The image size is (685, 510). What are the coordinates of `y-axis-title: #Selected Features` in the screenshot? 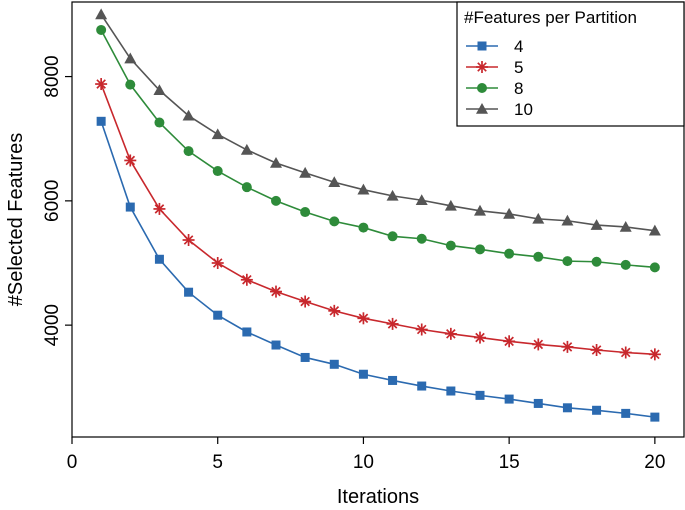 It's located at (16, 219).